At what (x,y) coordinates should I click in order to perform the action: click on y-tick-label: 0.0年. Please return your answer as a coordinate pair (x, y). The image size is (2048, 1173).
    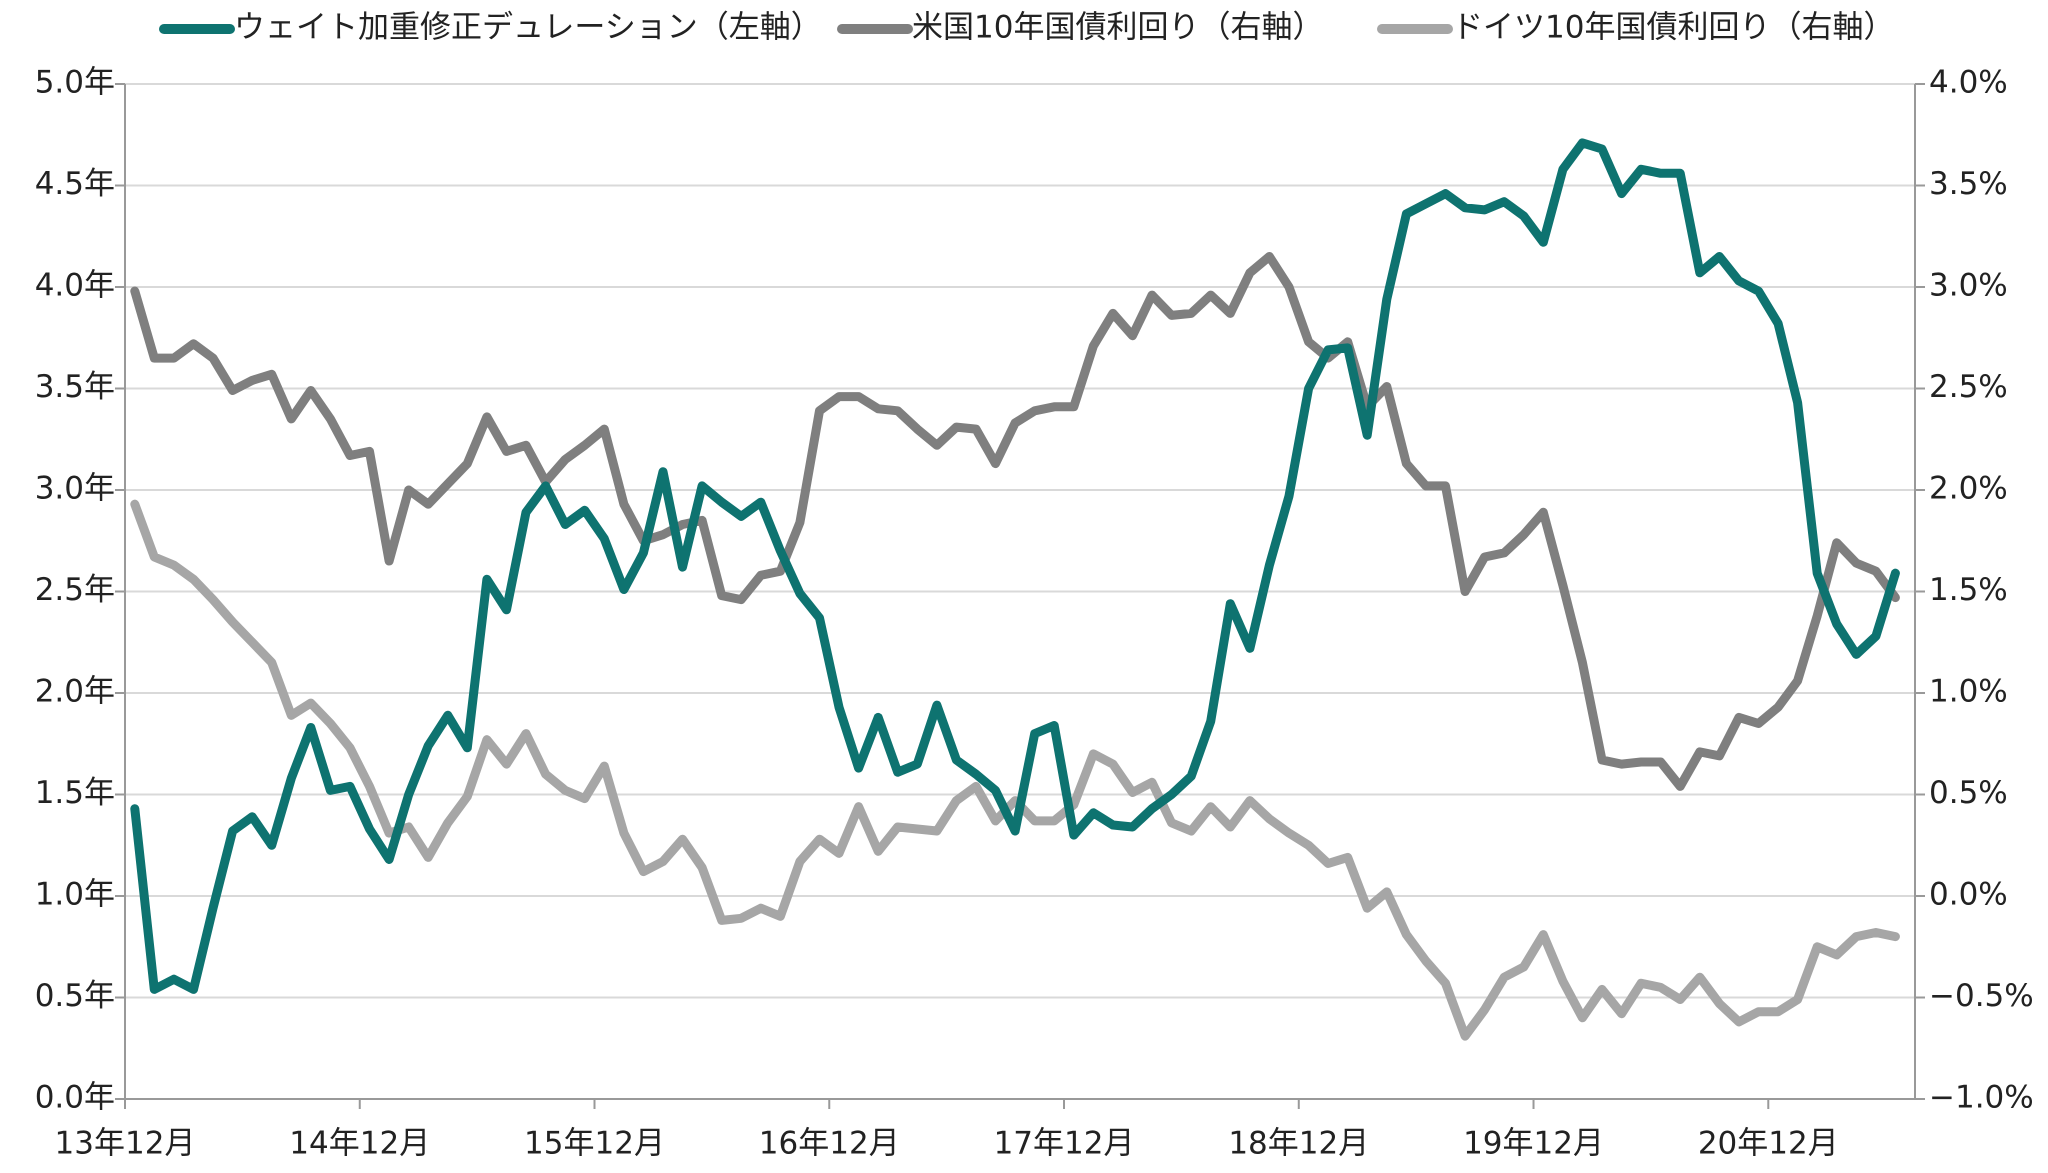
    Looking at the image, I should click on (75, 1098).